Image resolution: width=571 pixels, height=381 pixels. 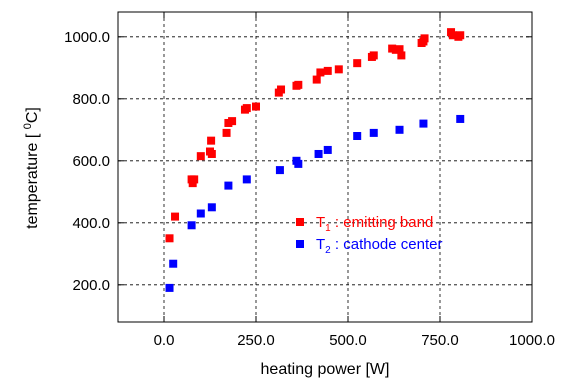 I want to click on y-tick-label: 600.0, so click(x=91, y=161).